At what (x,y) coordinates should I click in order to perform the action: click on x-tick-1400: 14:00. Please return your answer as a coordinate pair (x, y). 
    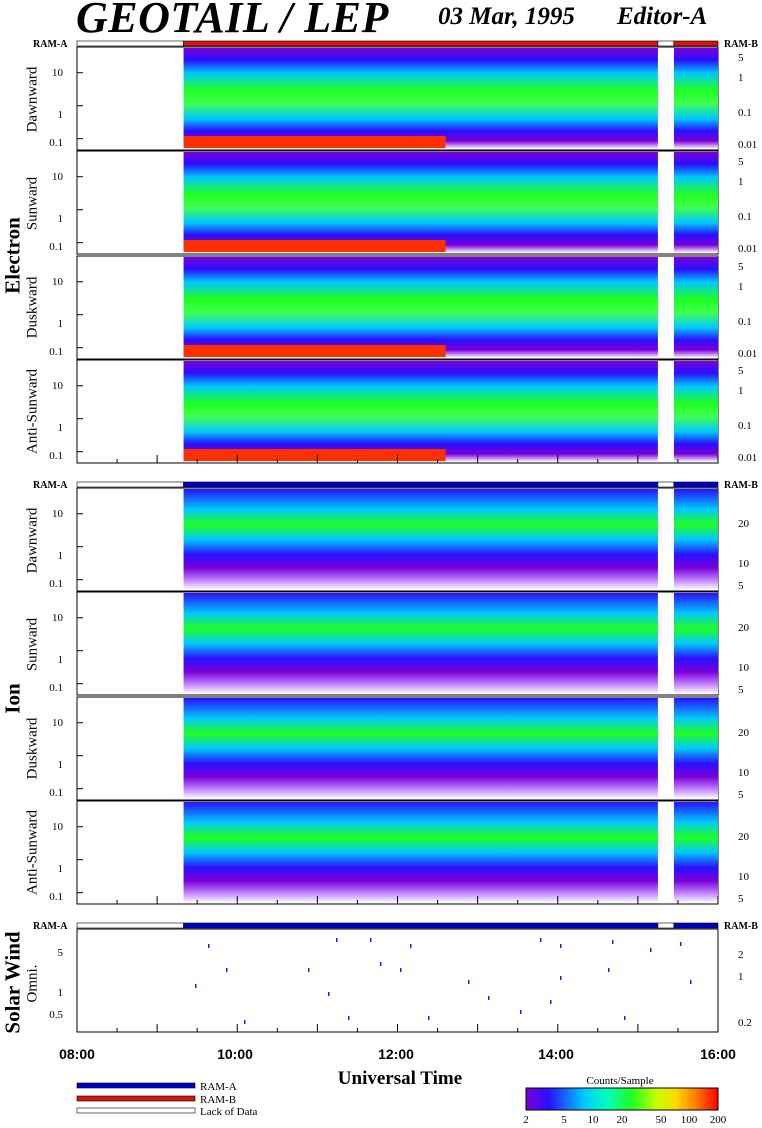
    Looking at the image, I should click on (556, 1054).